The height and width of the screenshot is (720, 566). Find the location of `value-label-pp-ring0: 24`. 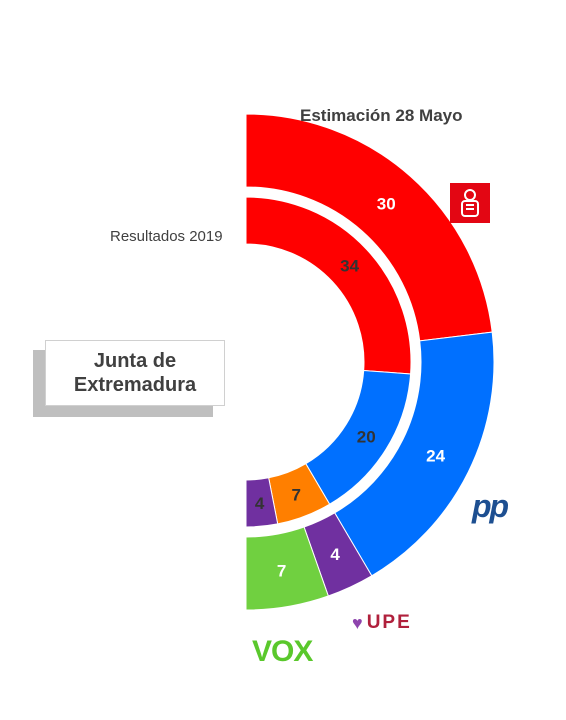

value-label-pp-ring0: 24 is located at coordinates (435, 456).